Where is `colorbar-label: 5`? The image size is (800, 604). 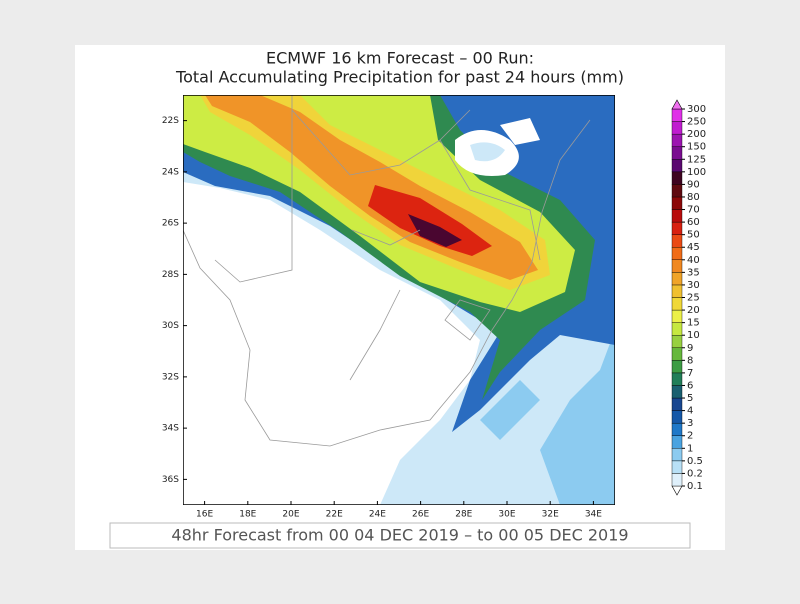 colorbar-label: 5 is located at coordinates (690, 398).